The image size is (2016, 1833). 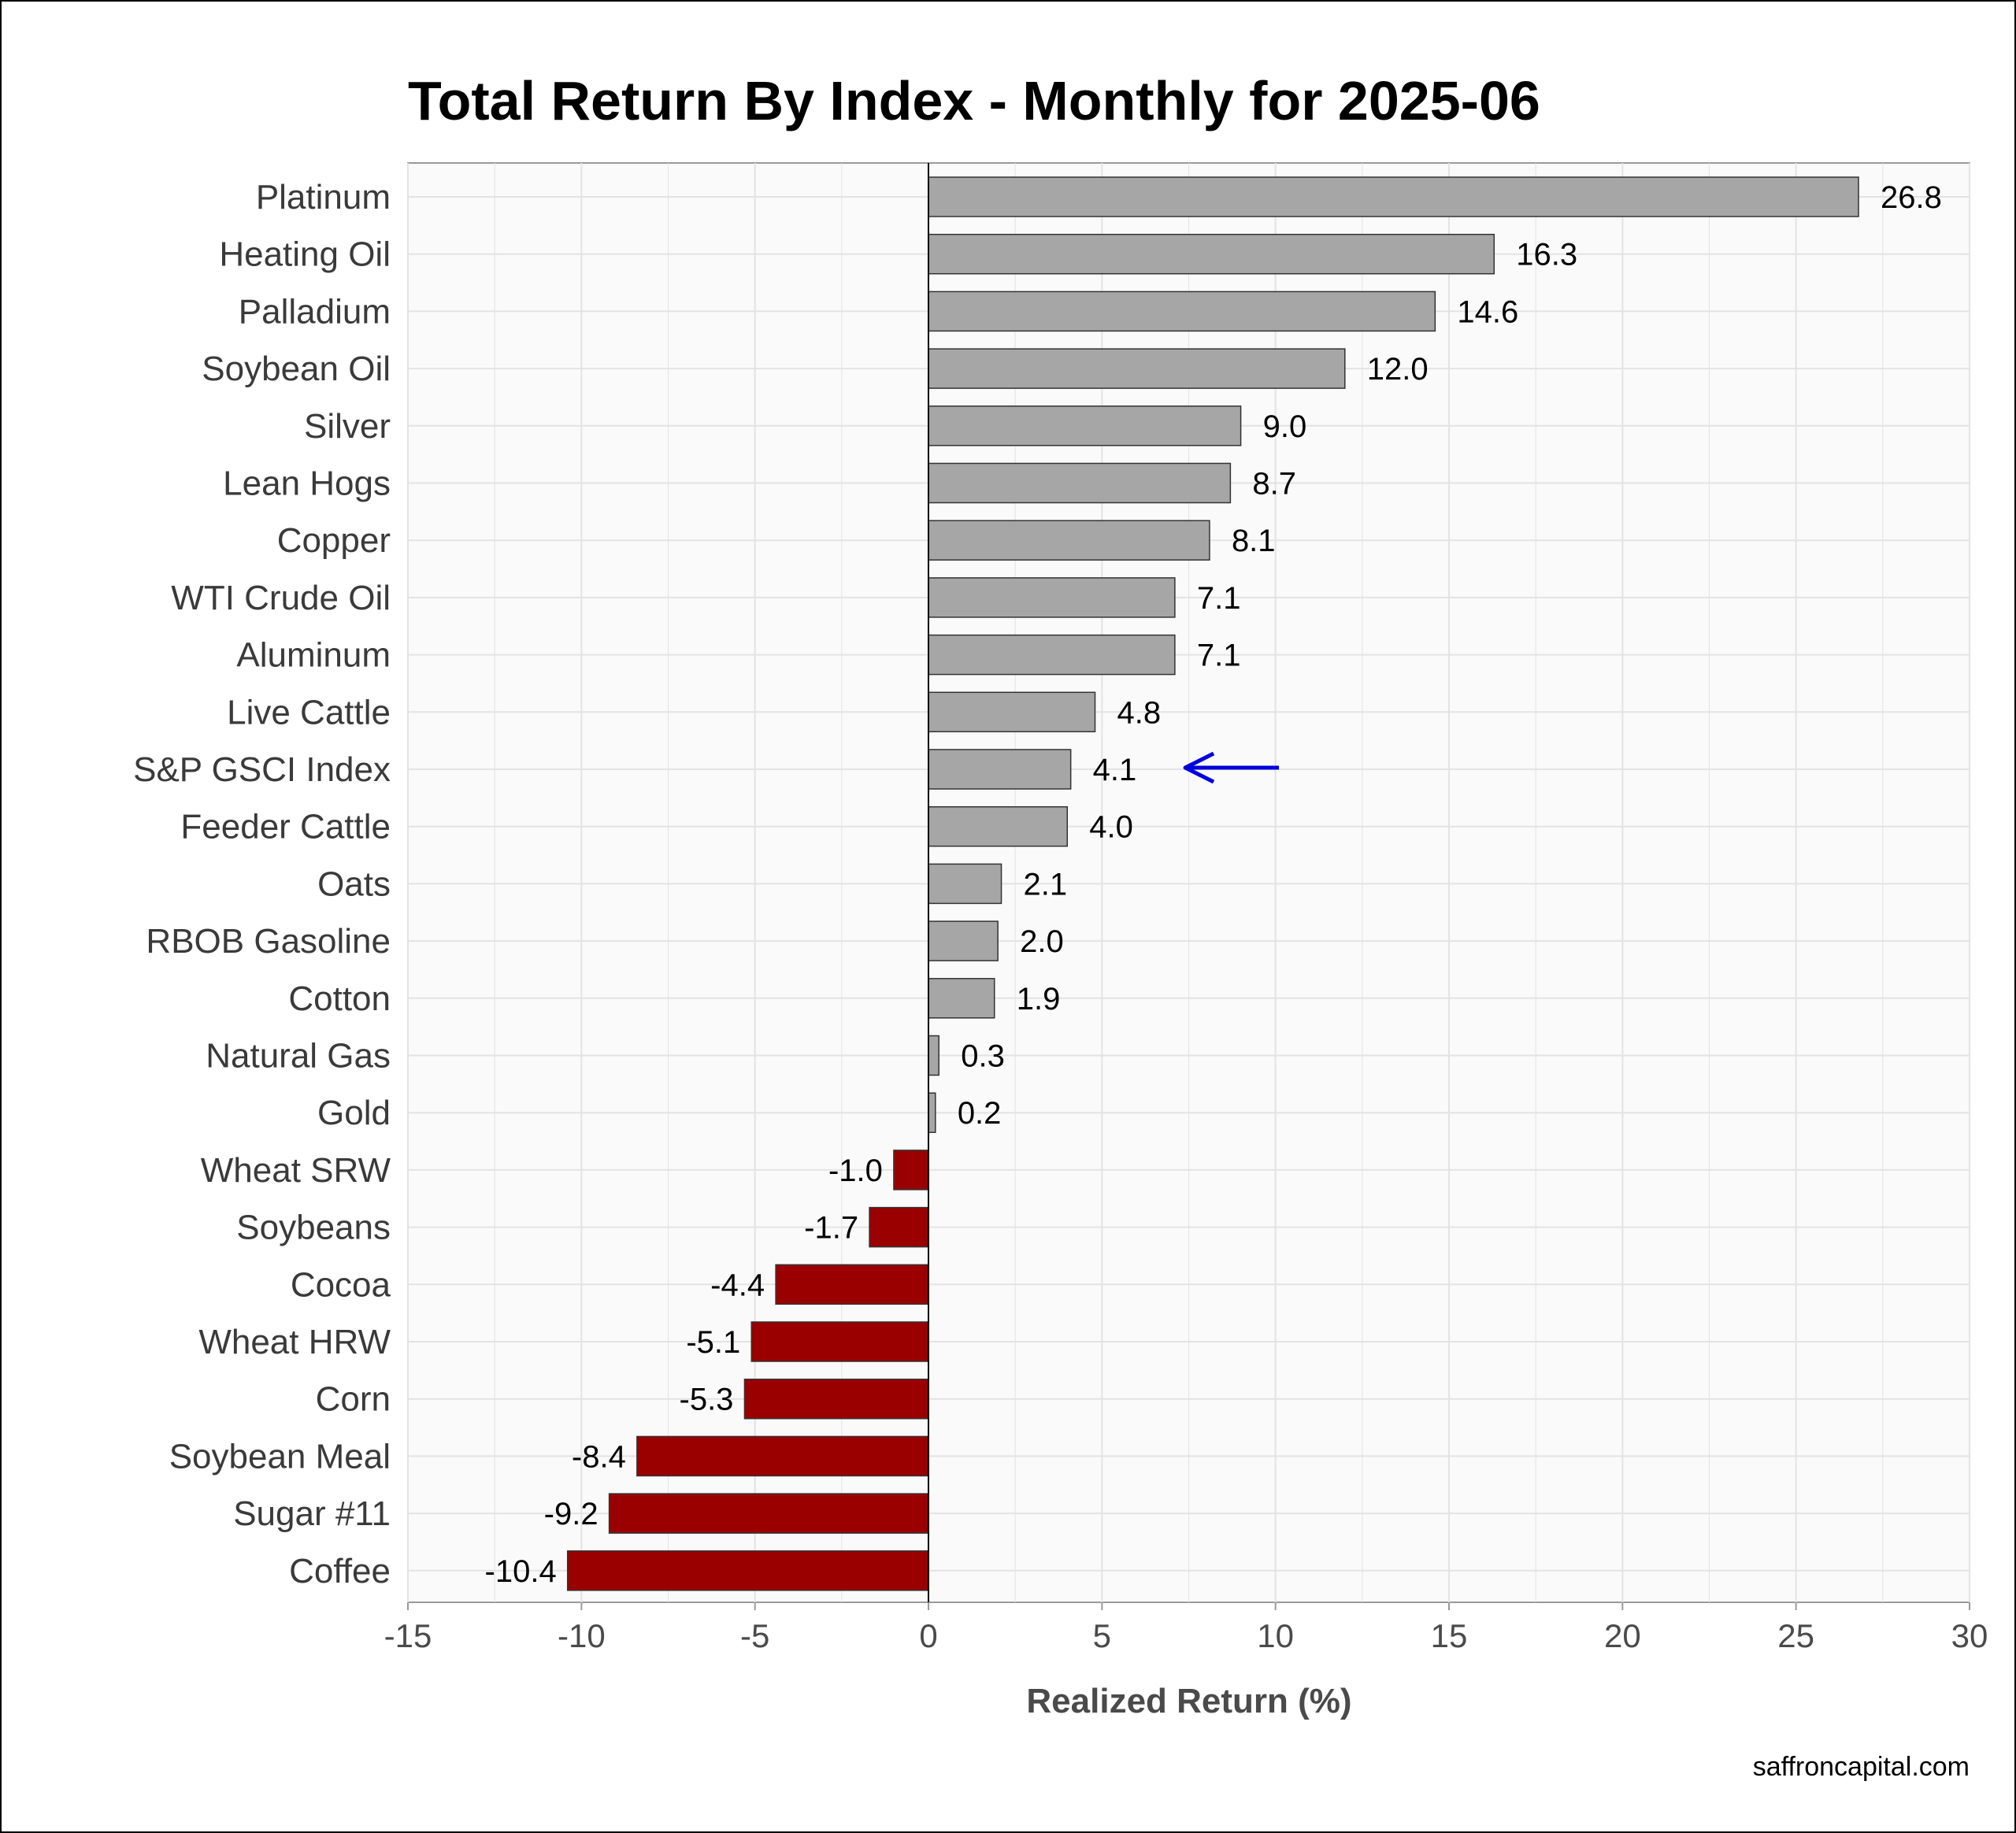 I want to click on category-label: Live Cattle, so click(x=309, y=712).